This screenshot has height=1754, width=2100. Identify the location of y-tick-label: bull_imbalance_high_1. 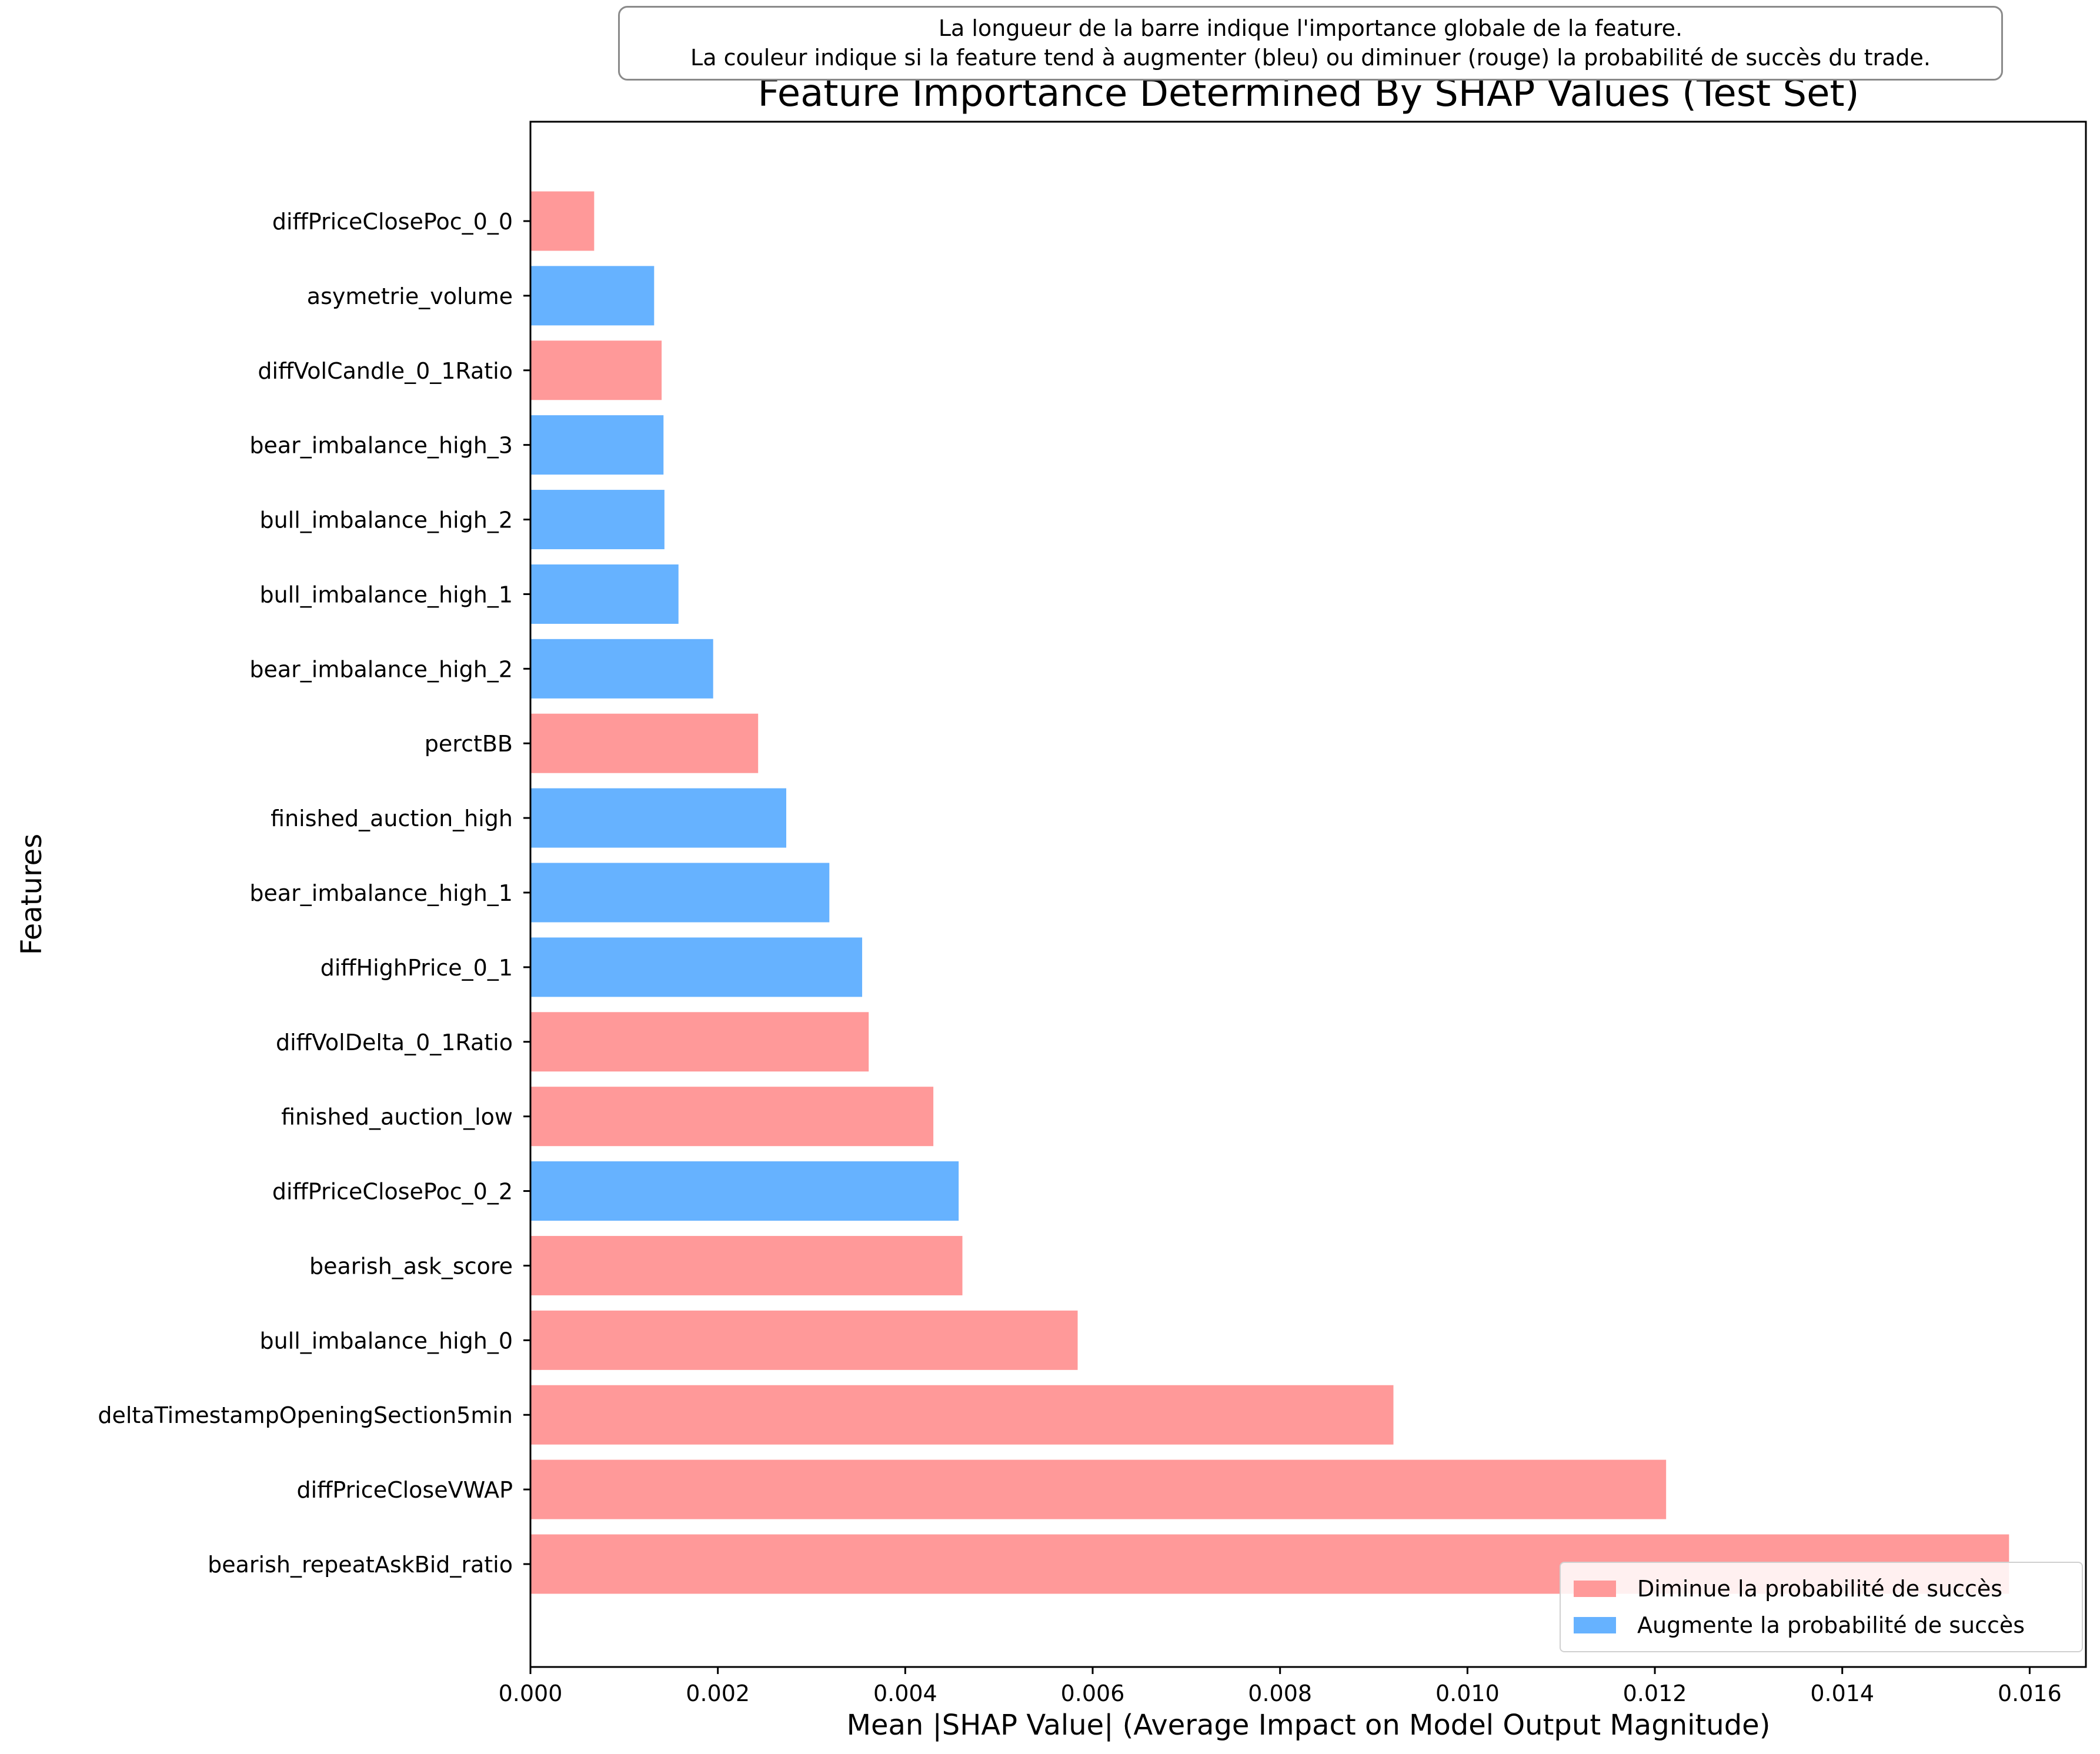
(386, 594).